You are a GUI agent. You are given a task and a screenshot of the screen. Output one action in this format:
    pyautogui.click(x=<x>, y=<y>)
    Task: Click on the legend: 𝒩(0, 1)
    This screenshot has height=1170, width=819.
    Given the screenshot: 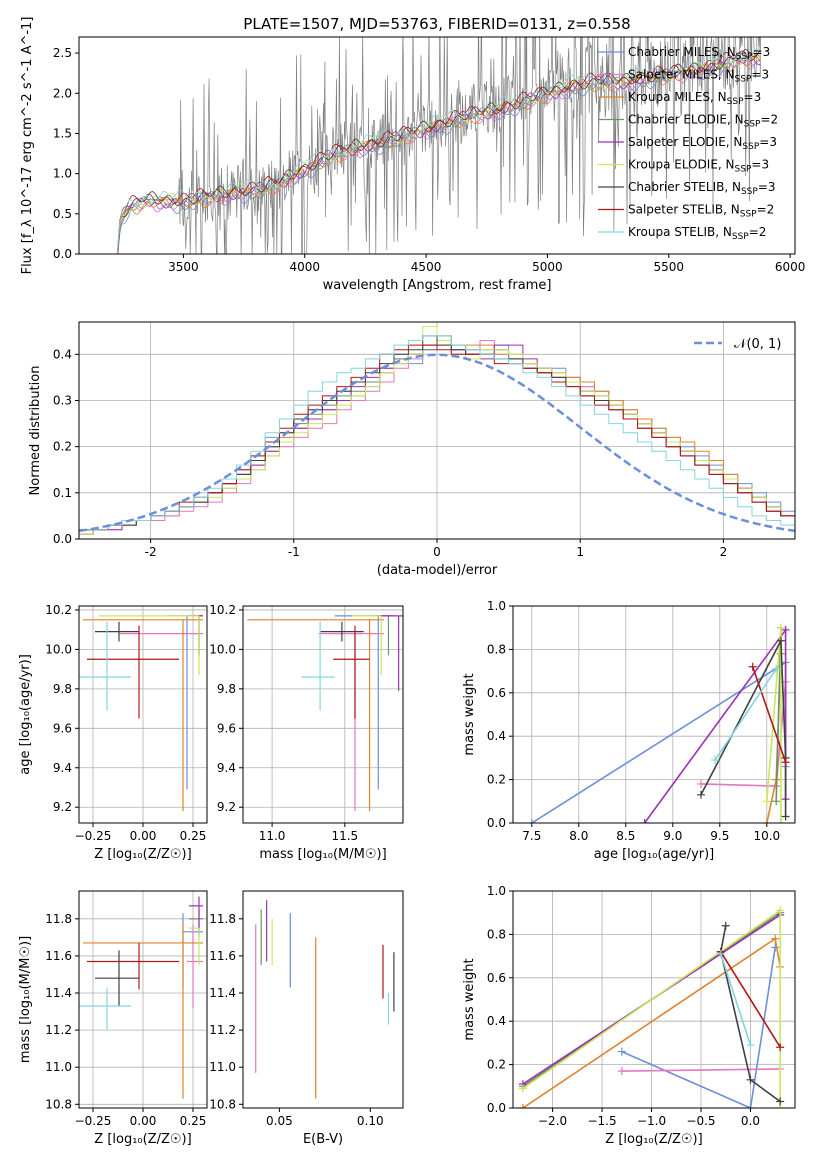 What is the action you would take?
    pyautogui.click(x=737, y=344)
    